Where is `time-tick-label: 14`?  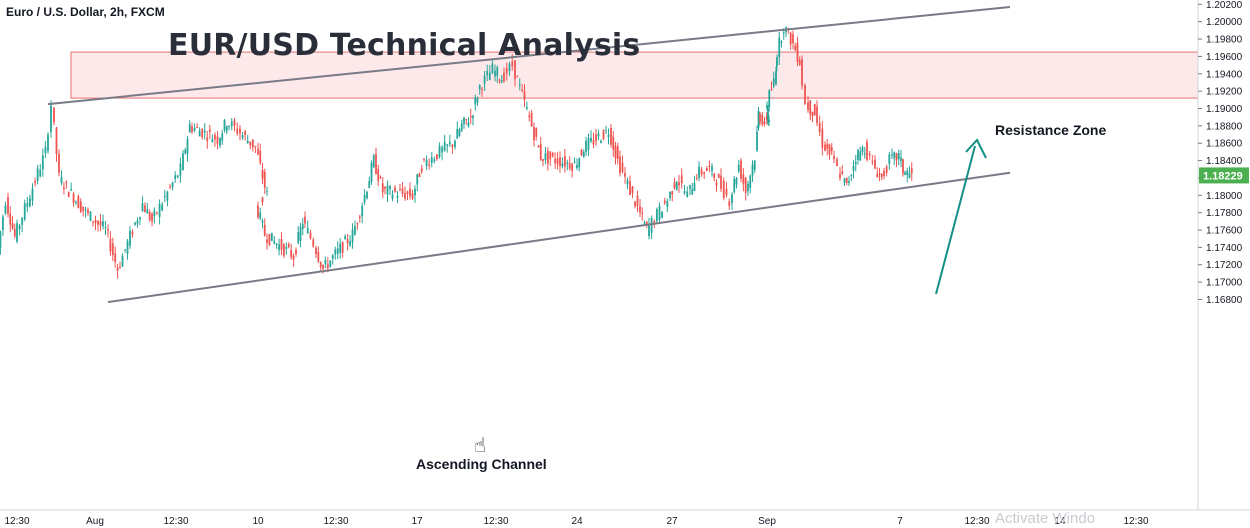 time-tick-label: 14 is located at coordinates (1060, 521).